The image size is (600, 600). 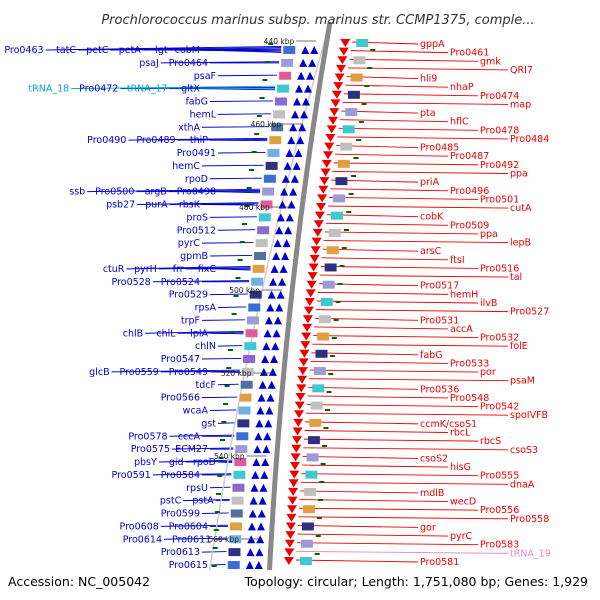 What do you see at coordinates (197, 217) in the screenshot?
I see `forward-gene-label: proS` at bounding box center [197, 217].